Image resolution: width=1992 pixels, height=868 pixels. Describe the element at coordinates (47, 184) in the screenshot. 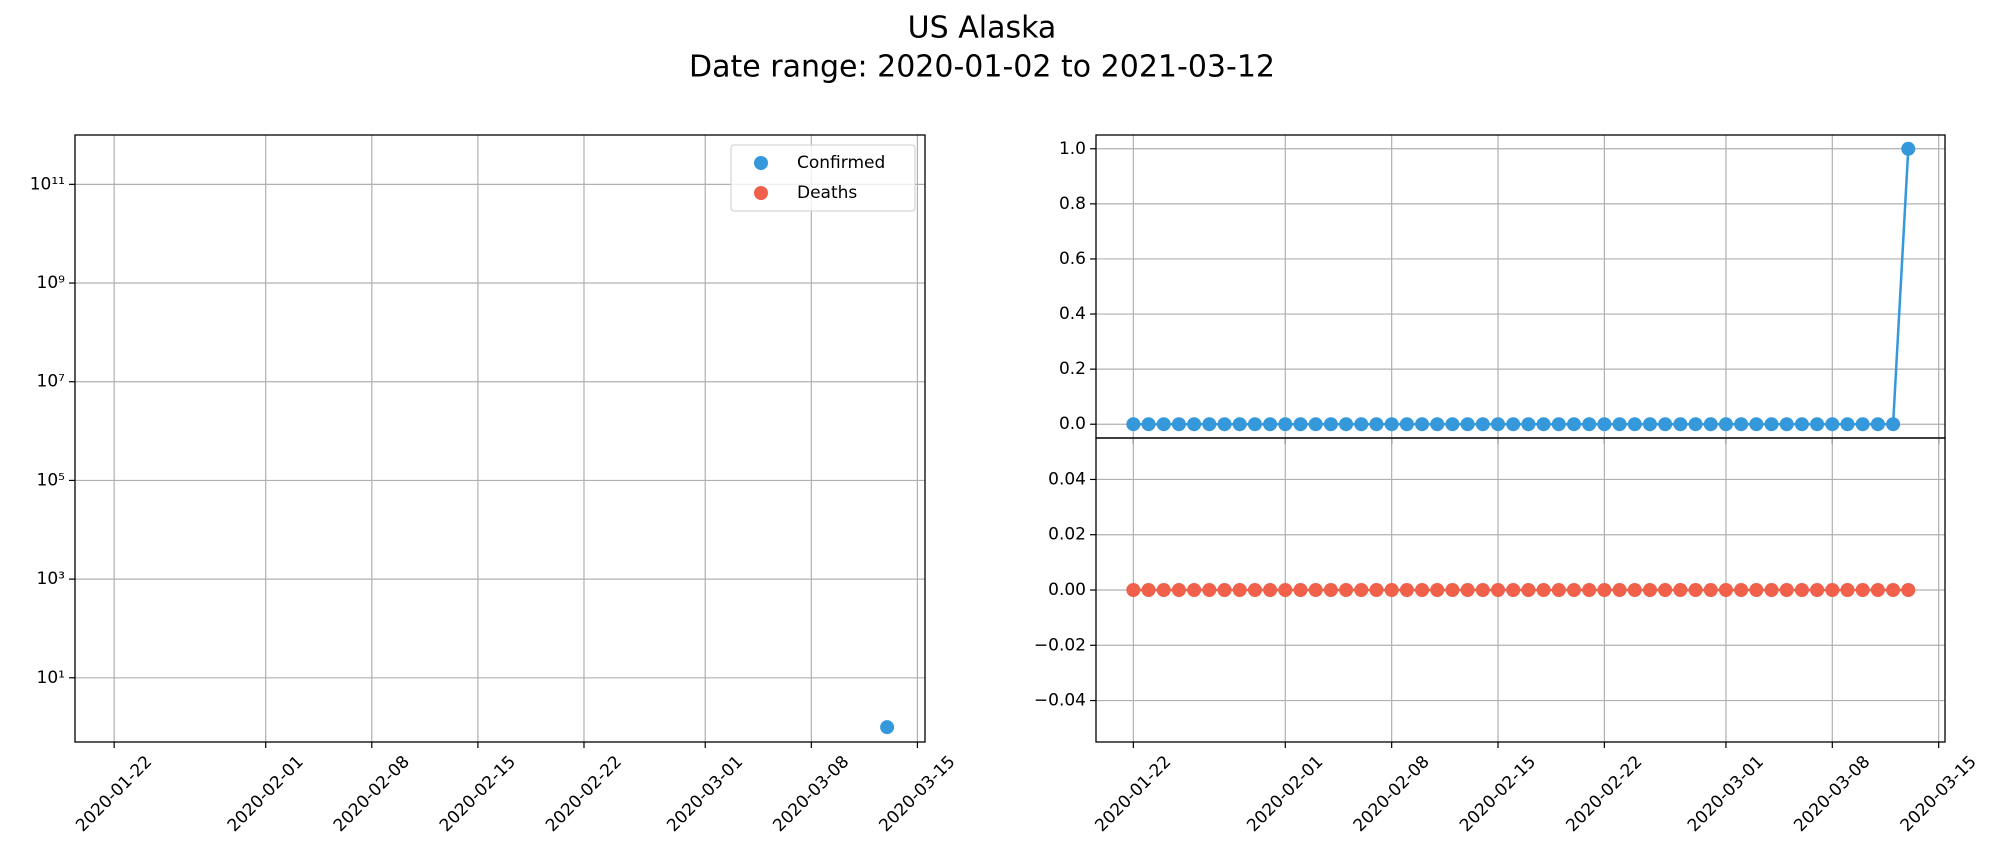

I see `y-tick-label: 10¹¹` at that location.